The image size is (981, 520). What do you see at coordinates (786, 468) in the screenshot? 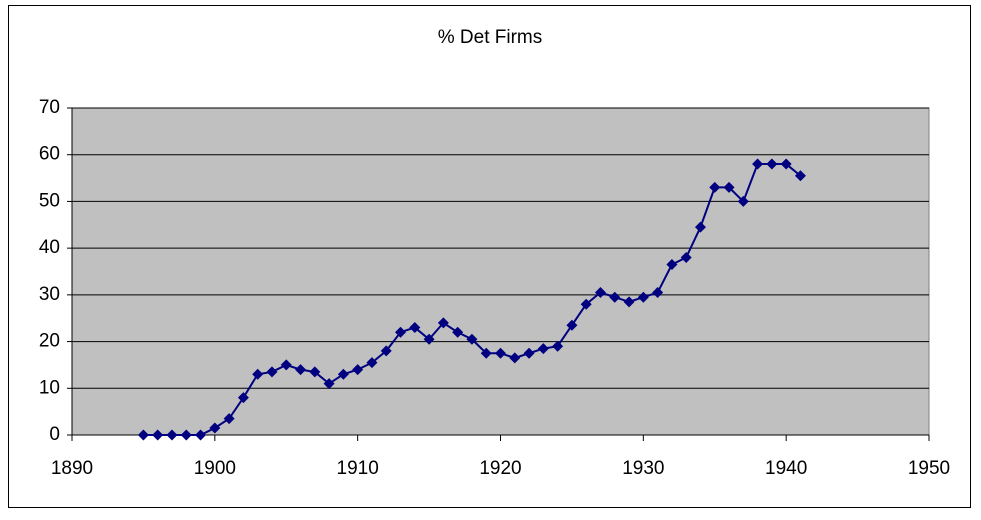
I see `x-tick-label: 1940` at bounding box center [786, 468].